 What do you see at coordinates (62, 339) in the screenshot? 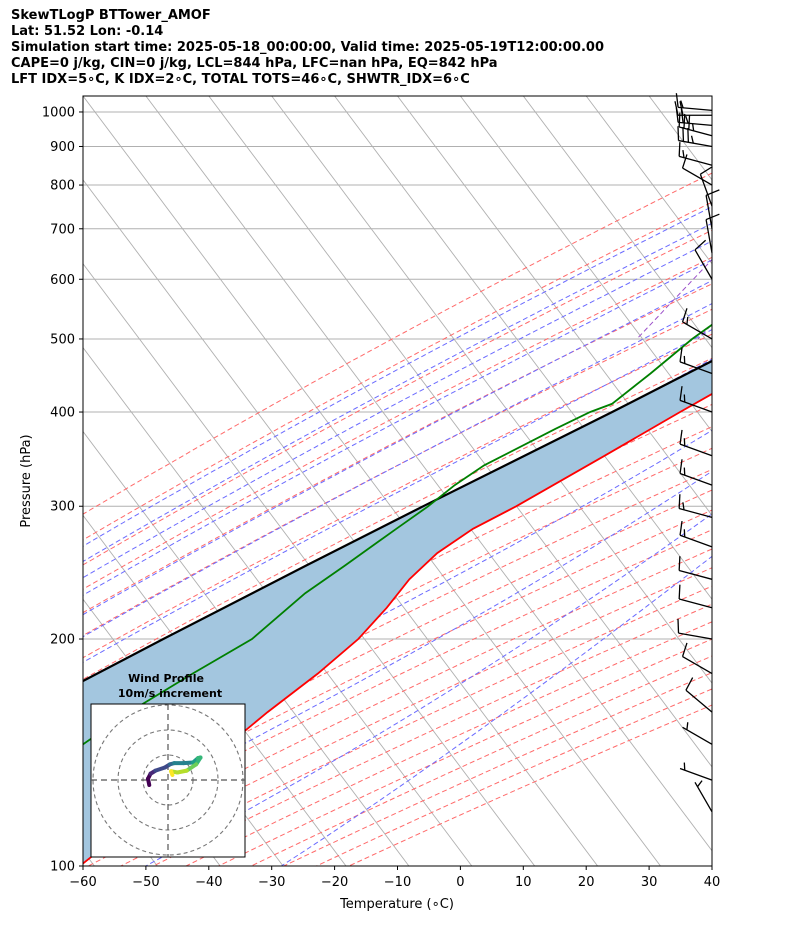
I see `y-tick-label: 500` at bounding box center [62, 339].